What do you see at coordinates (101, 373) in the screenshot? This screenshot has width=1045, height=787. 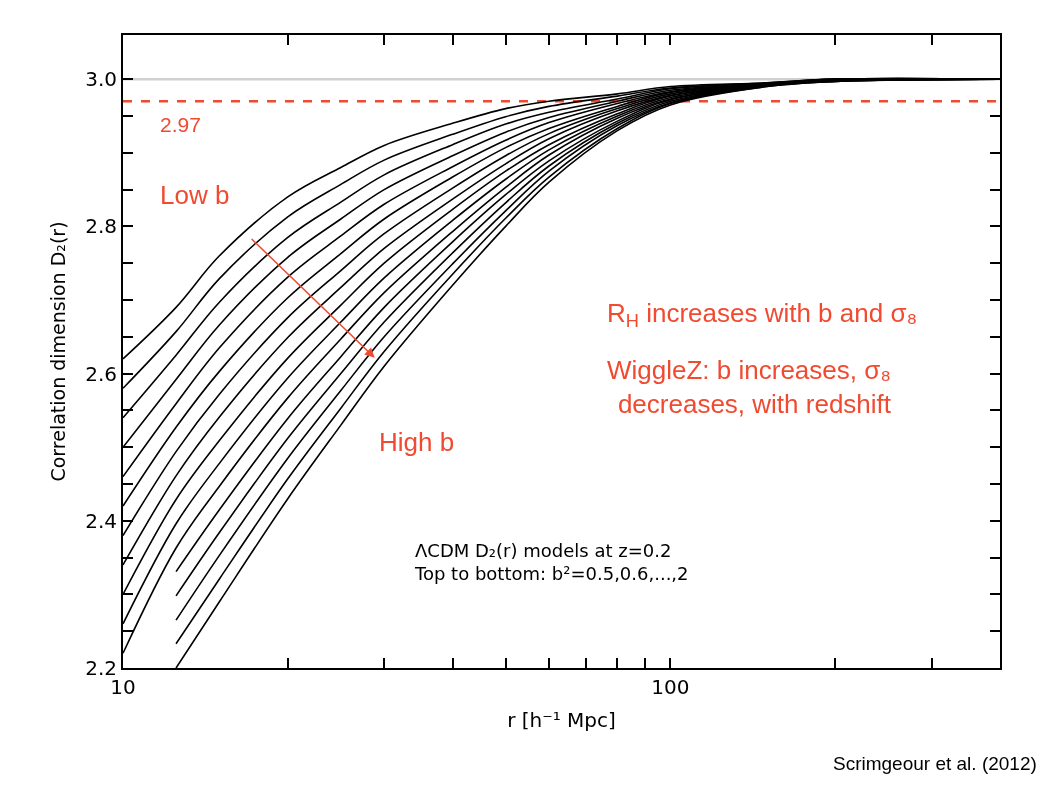 I see `y-tick-label: 2.6` at bounding box center [101, 373].